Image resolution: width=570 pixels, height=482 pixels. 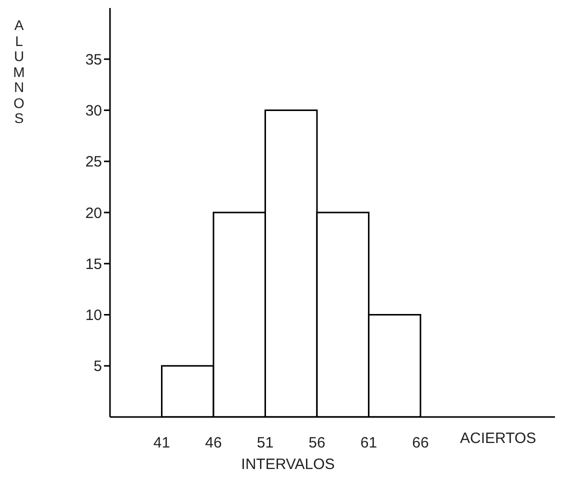 I want to click on x-tick-label: 66, so click(x=420, y=443).